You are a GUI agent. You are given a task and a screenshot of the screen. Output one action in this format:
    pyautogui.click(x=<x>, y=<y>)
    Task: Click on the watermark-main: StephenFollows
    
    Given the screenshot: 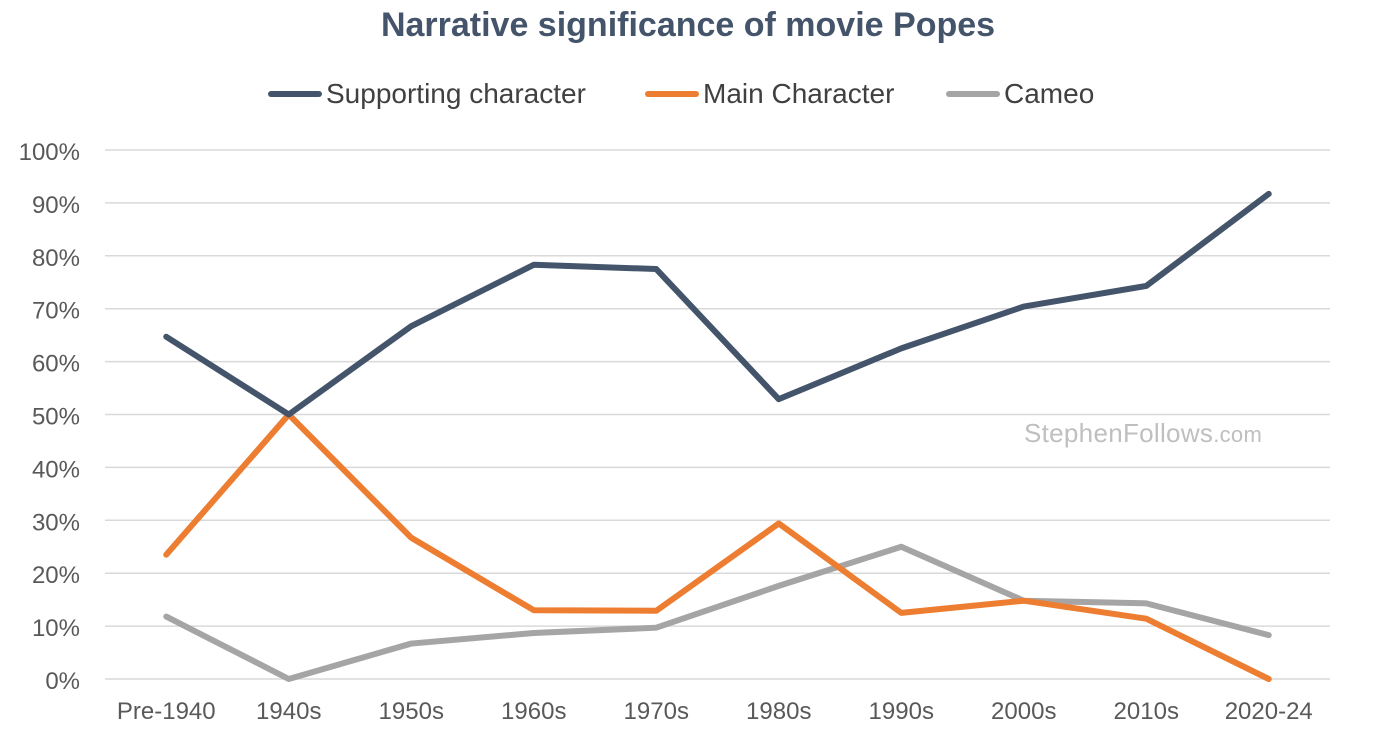 What is the action you would take?
    pyautogui.click(x=1119, y=433)
    